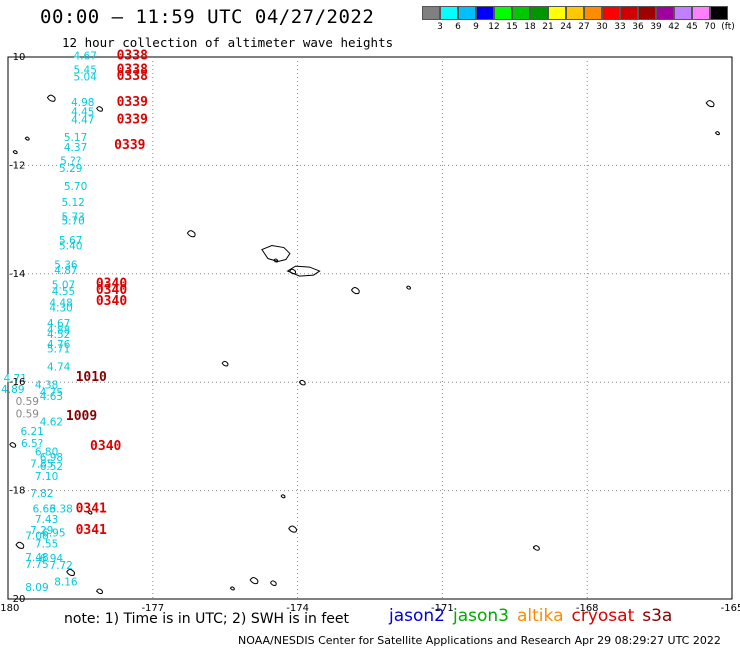 The image size is (740, 650). What do you see at coordinates (540, 616) in the screenshot?
I see `satellite-legend-item: altika` at bounding box center [540, 616].